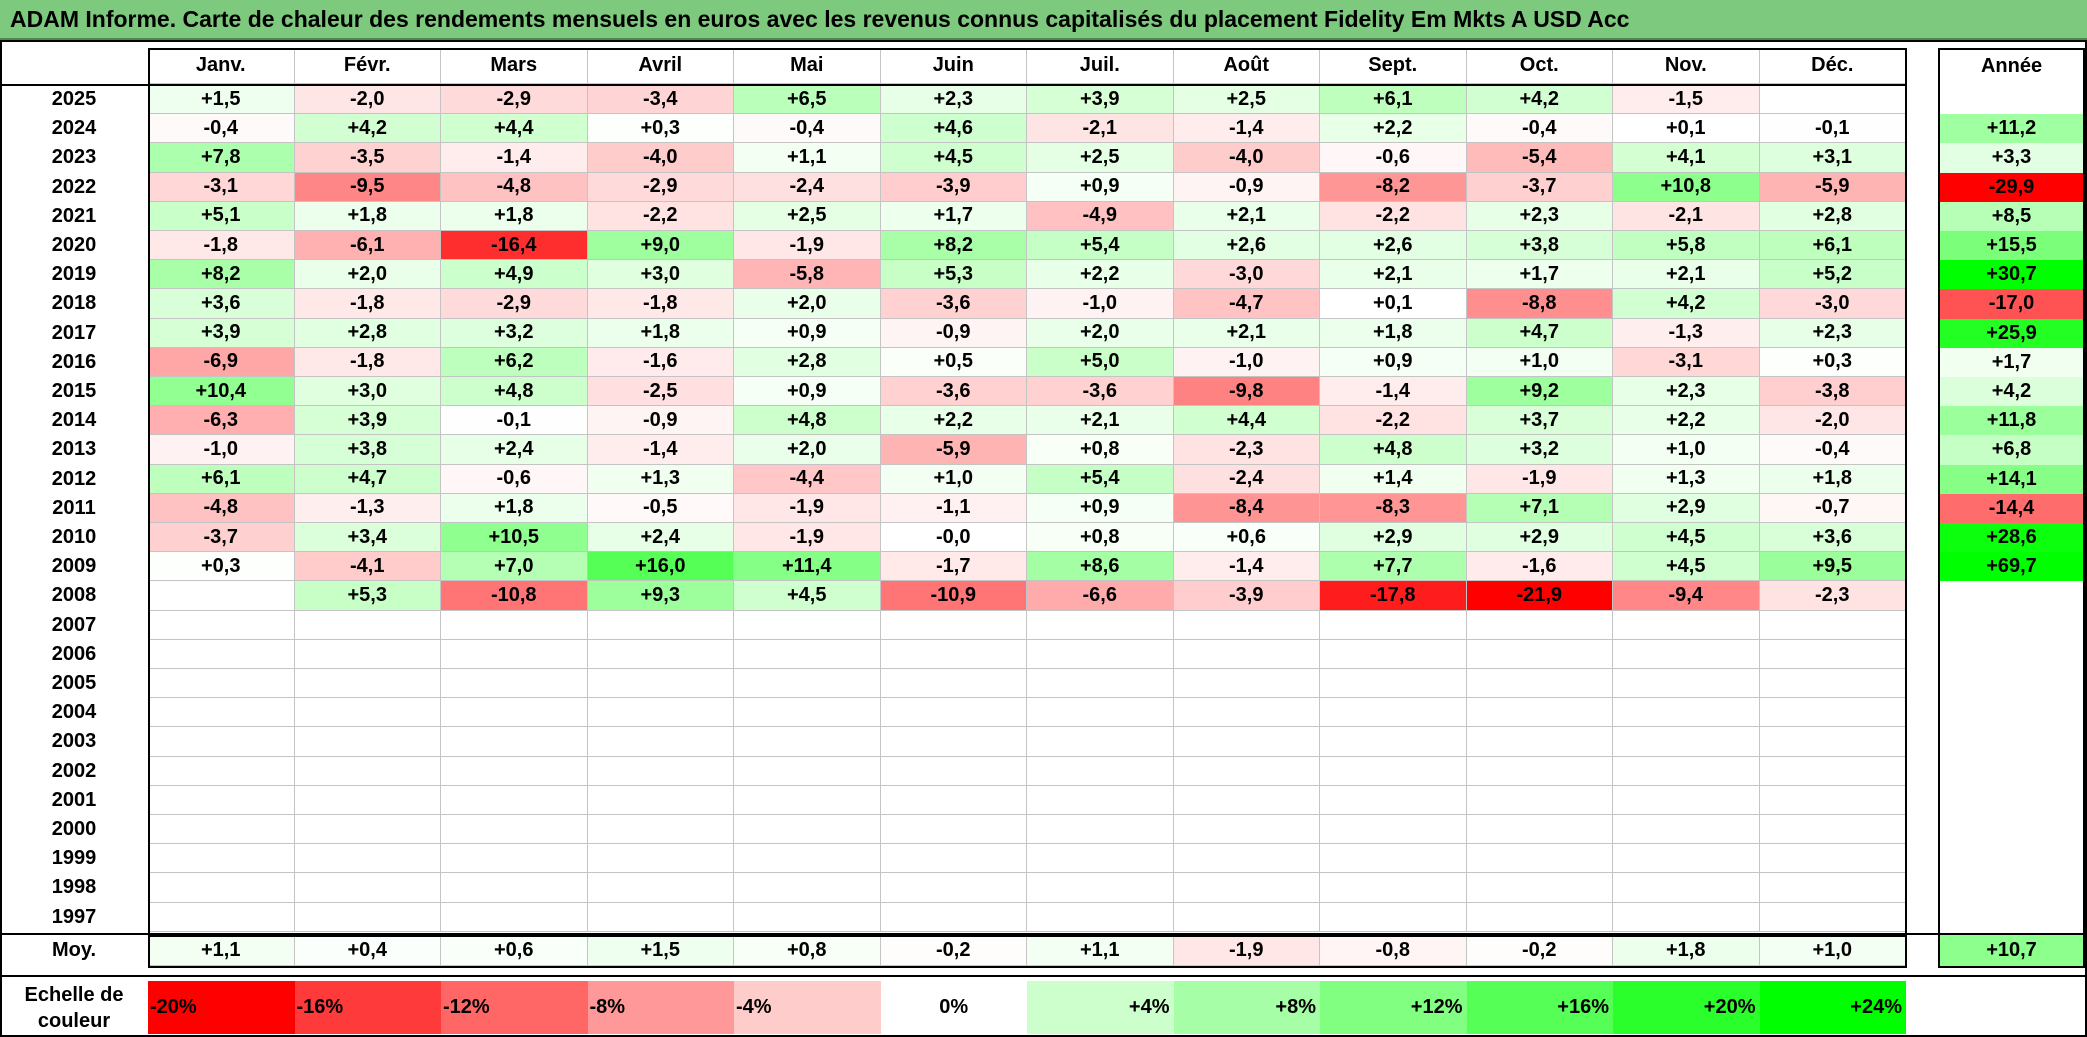 This screenshot has width=2087, height=1037. I want to click on month-header: Févr., so click(367, 66).